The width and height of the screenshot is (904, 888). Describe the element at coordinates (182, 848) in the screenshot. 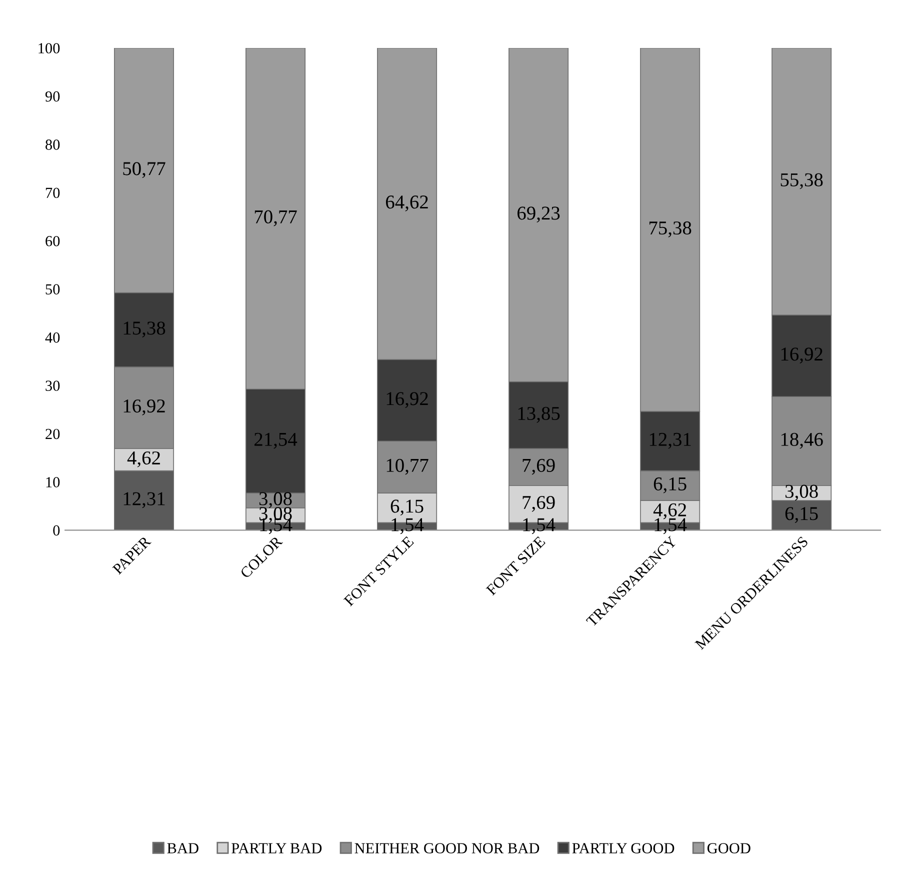

I see `legend-label: BAD` at that location.